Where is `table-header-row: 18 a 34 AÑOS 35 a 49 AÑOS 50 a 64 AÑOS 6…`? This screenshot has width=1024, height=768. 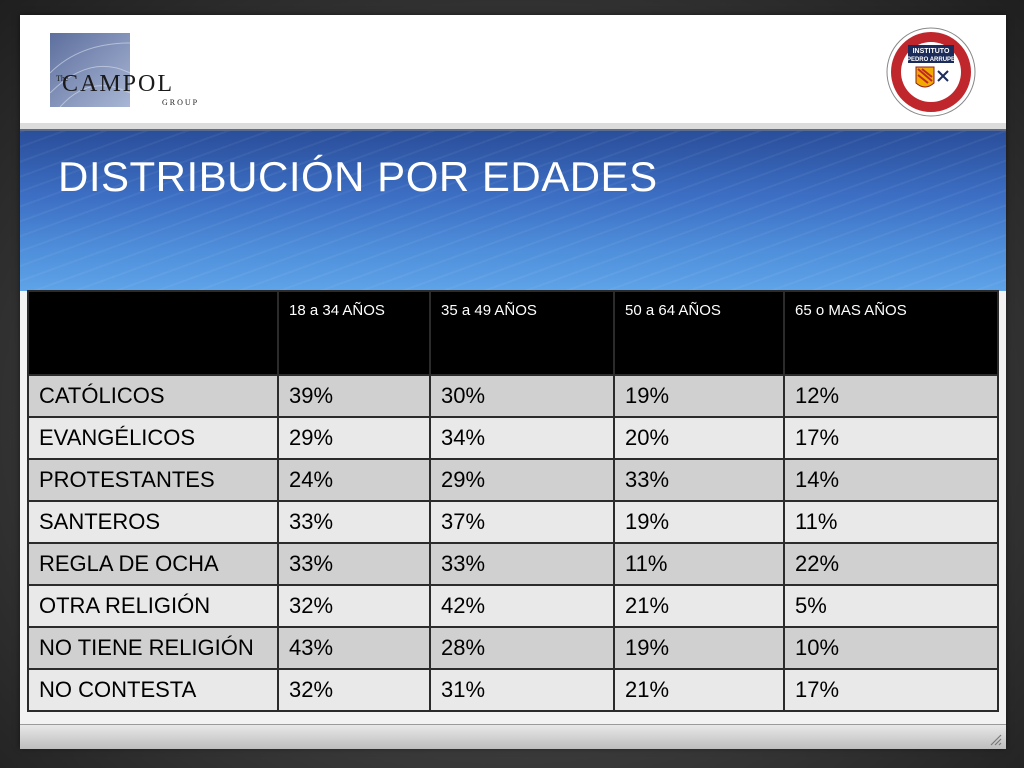 table-header-row: 18 a 34 AÑOS 35 a 49 AÑOS 50 a 64 AÑOS 6… is located at coordinates (513, 333).